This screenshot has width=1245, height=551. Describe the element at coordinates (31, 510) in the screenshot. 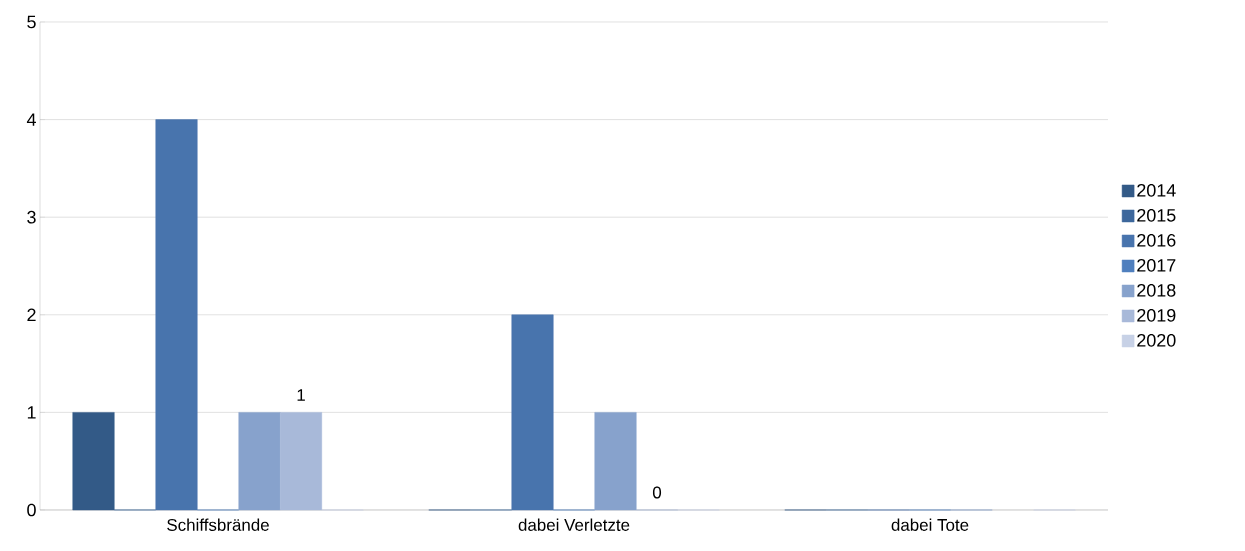

I see `y-tick-label: 0` at that location.